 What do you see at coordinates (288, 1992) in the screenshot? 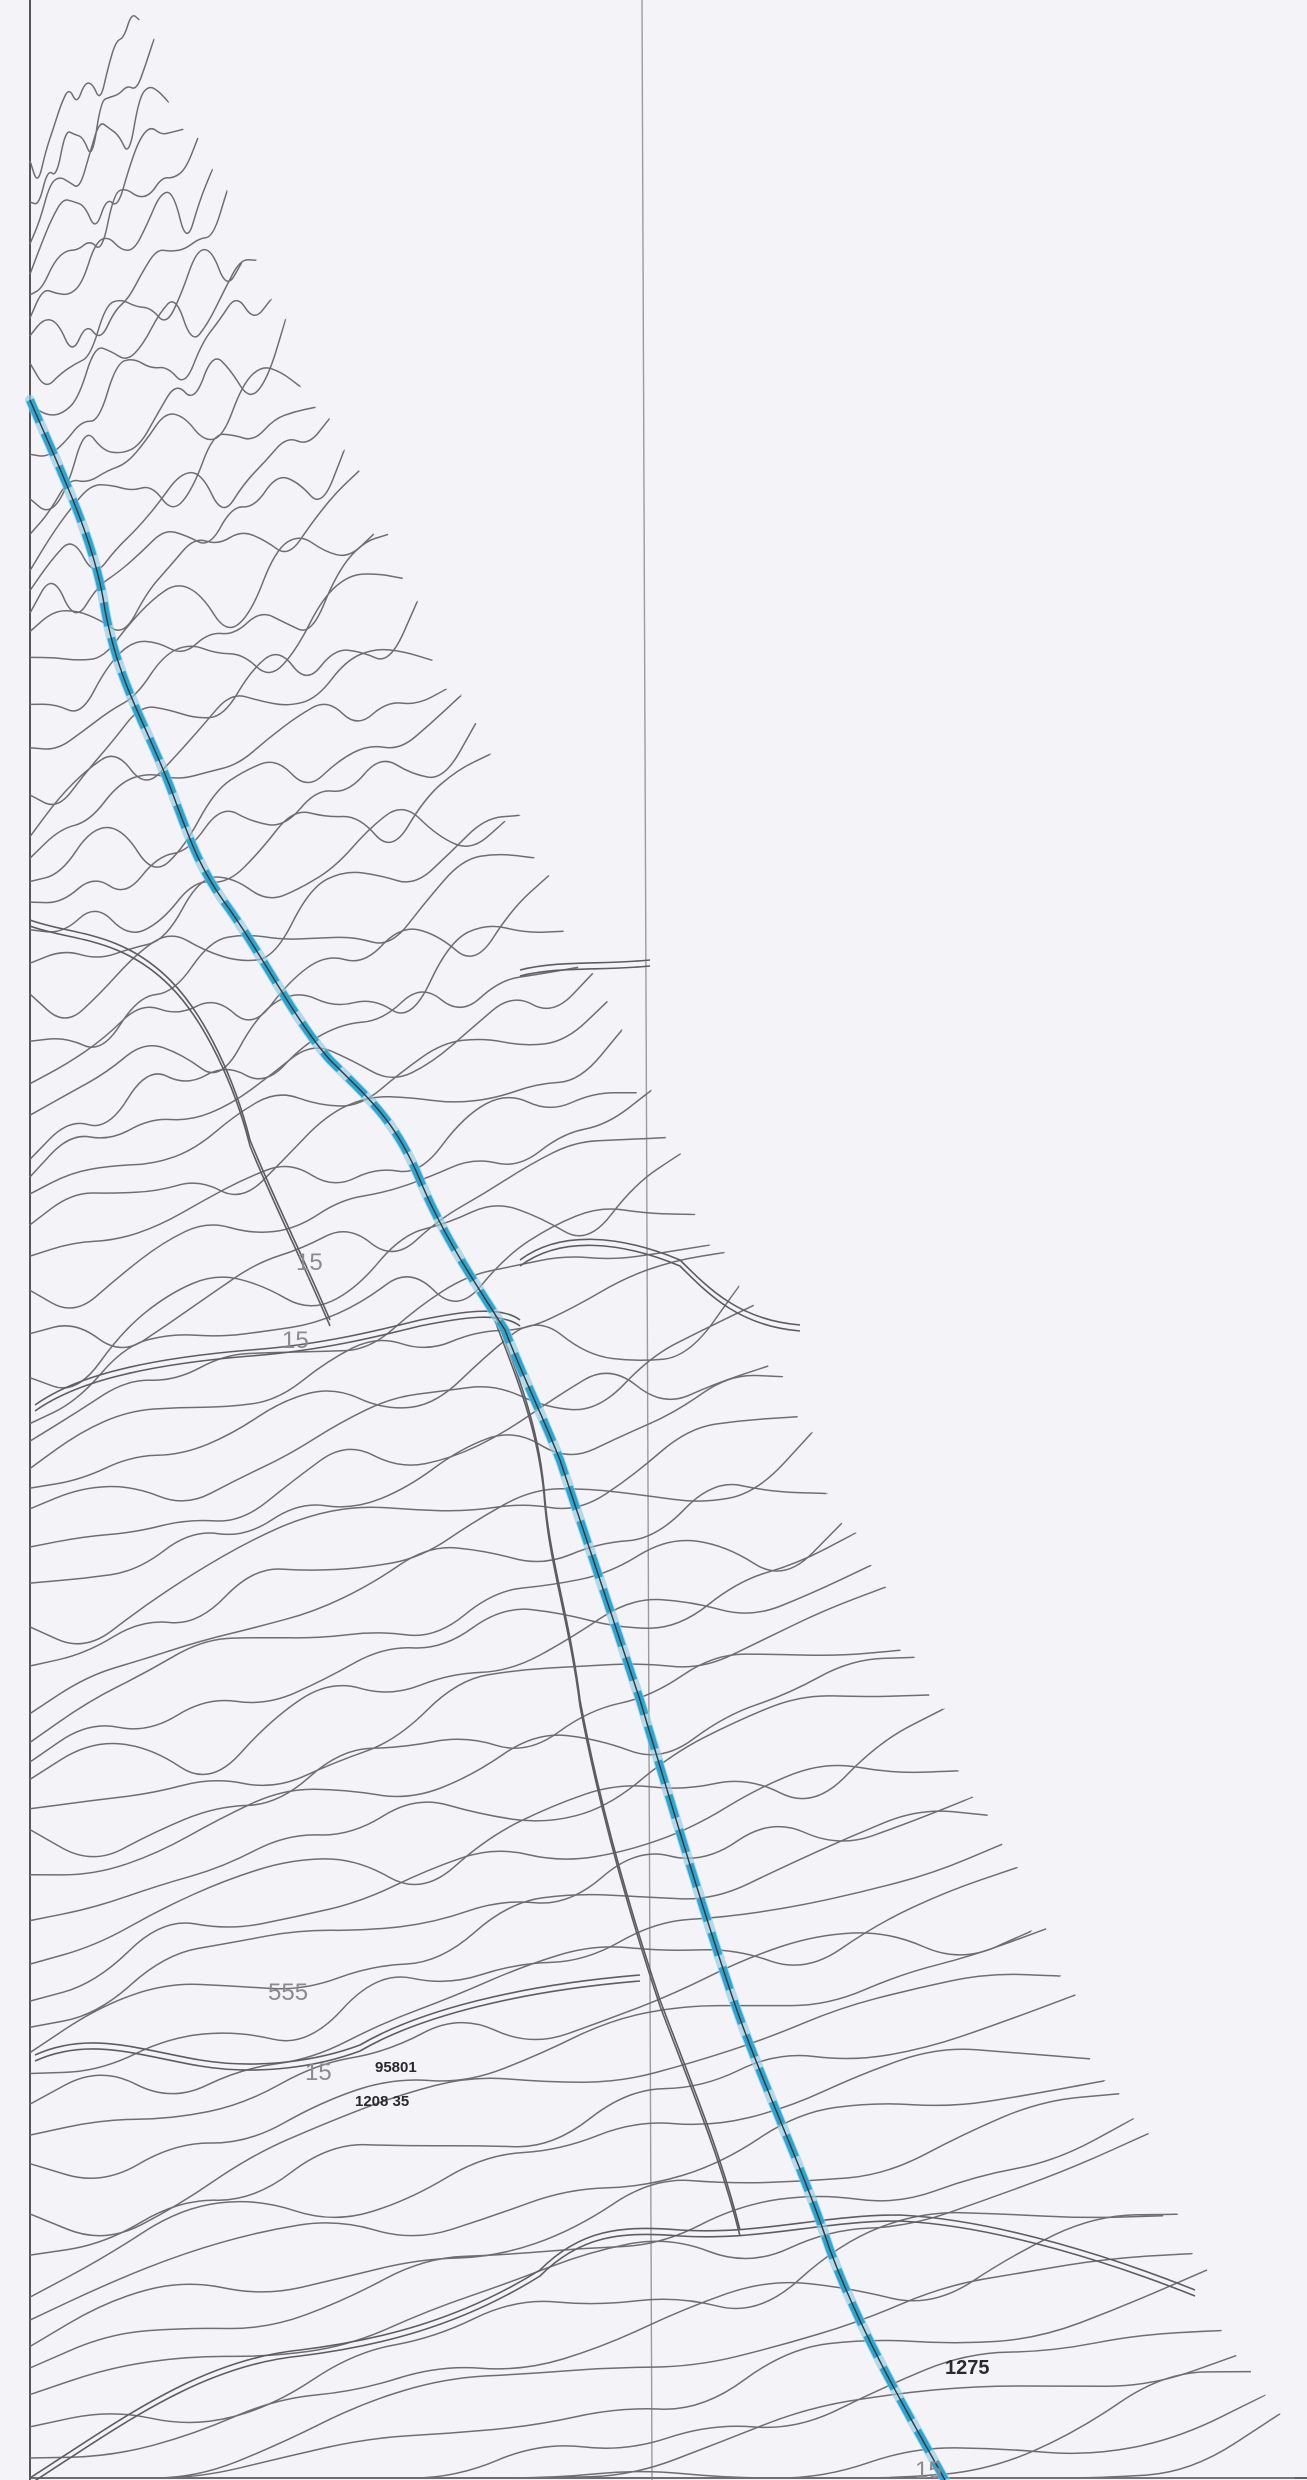
I see `contour-label-555: 555` at bounding box center [288, 1992].